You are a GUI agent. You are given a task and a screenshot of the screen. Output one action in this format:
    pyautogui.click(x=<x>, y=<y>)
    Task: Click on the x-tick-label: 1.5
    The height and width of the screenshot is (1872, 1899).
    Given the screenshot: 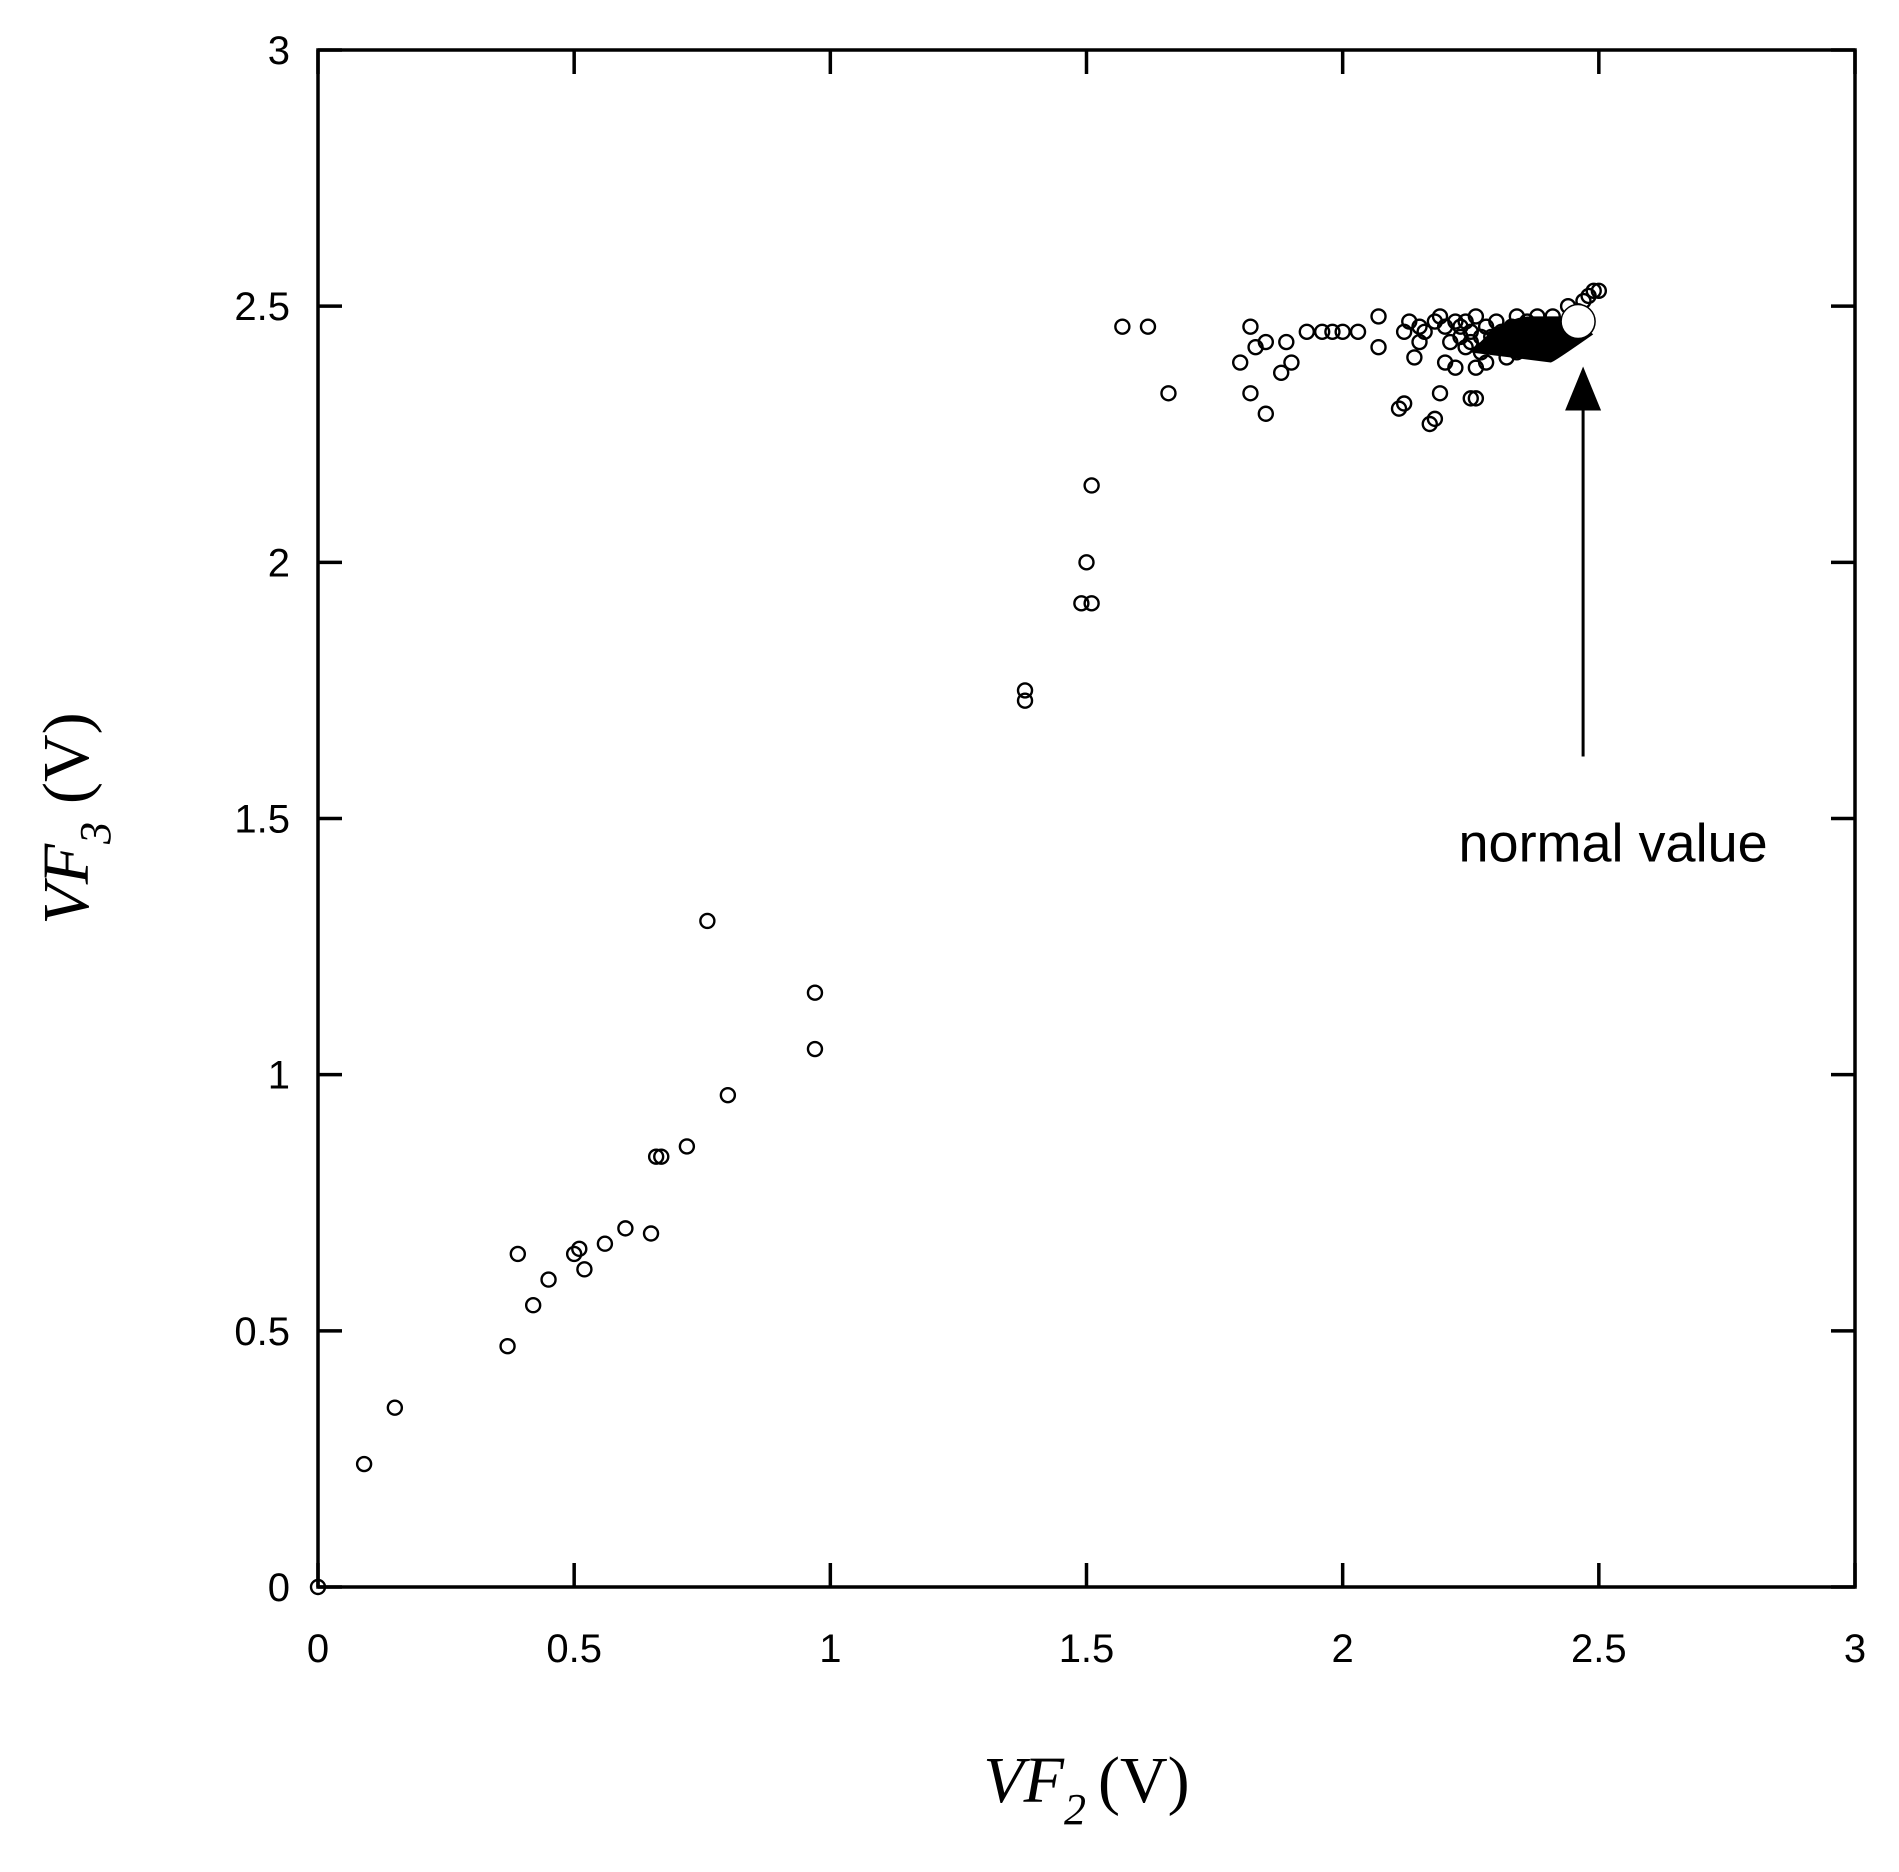 What is the action you would take?
    pyautogui.click(x=1087, y=1649)
    